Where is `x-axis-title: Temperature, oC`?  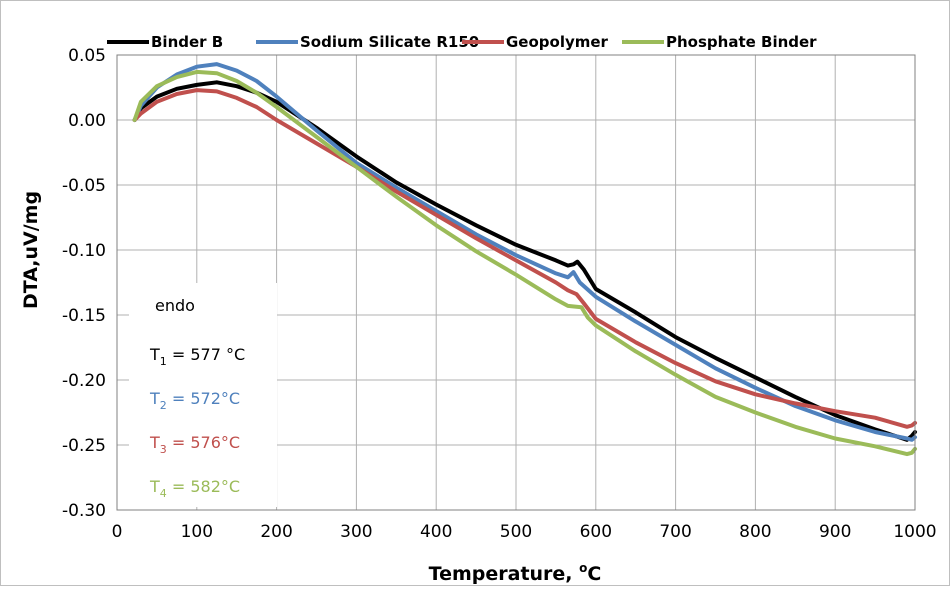
x-axis-title: Temperature, oC is located at coordinates (515, 573).